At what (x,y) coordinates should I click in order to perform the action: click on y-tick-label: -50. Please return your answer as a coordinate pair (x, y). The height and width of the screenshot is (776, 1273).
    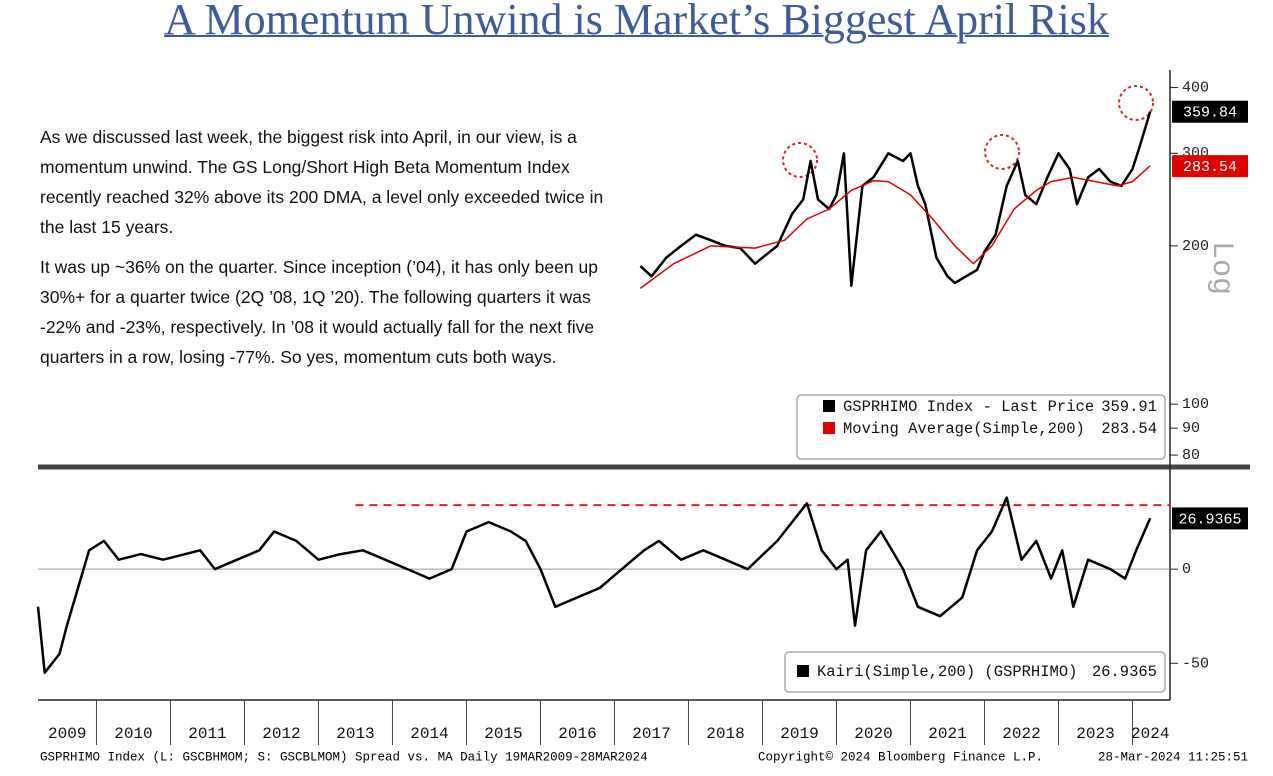
    Looking at the image, I should click on (1195, 663).